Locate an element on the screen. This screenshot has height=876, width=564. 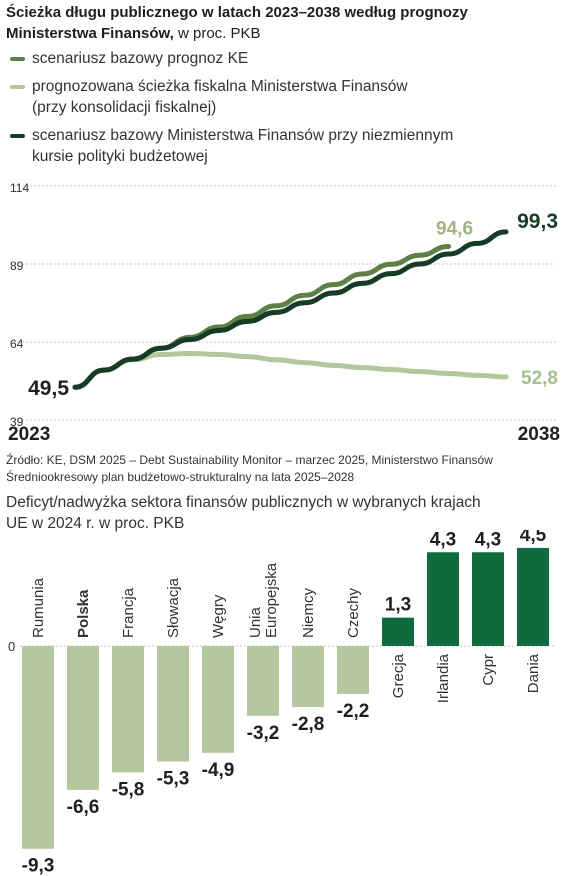
bar-value-label-unia: -3,2 is located at coordinates (263, 733).